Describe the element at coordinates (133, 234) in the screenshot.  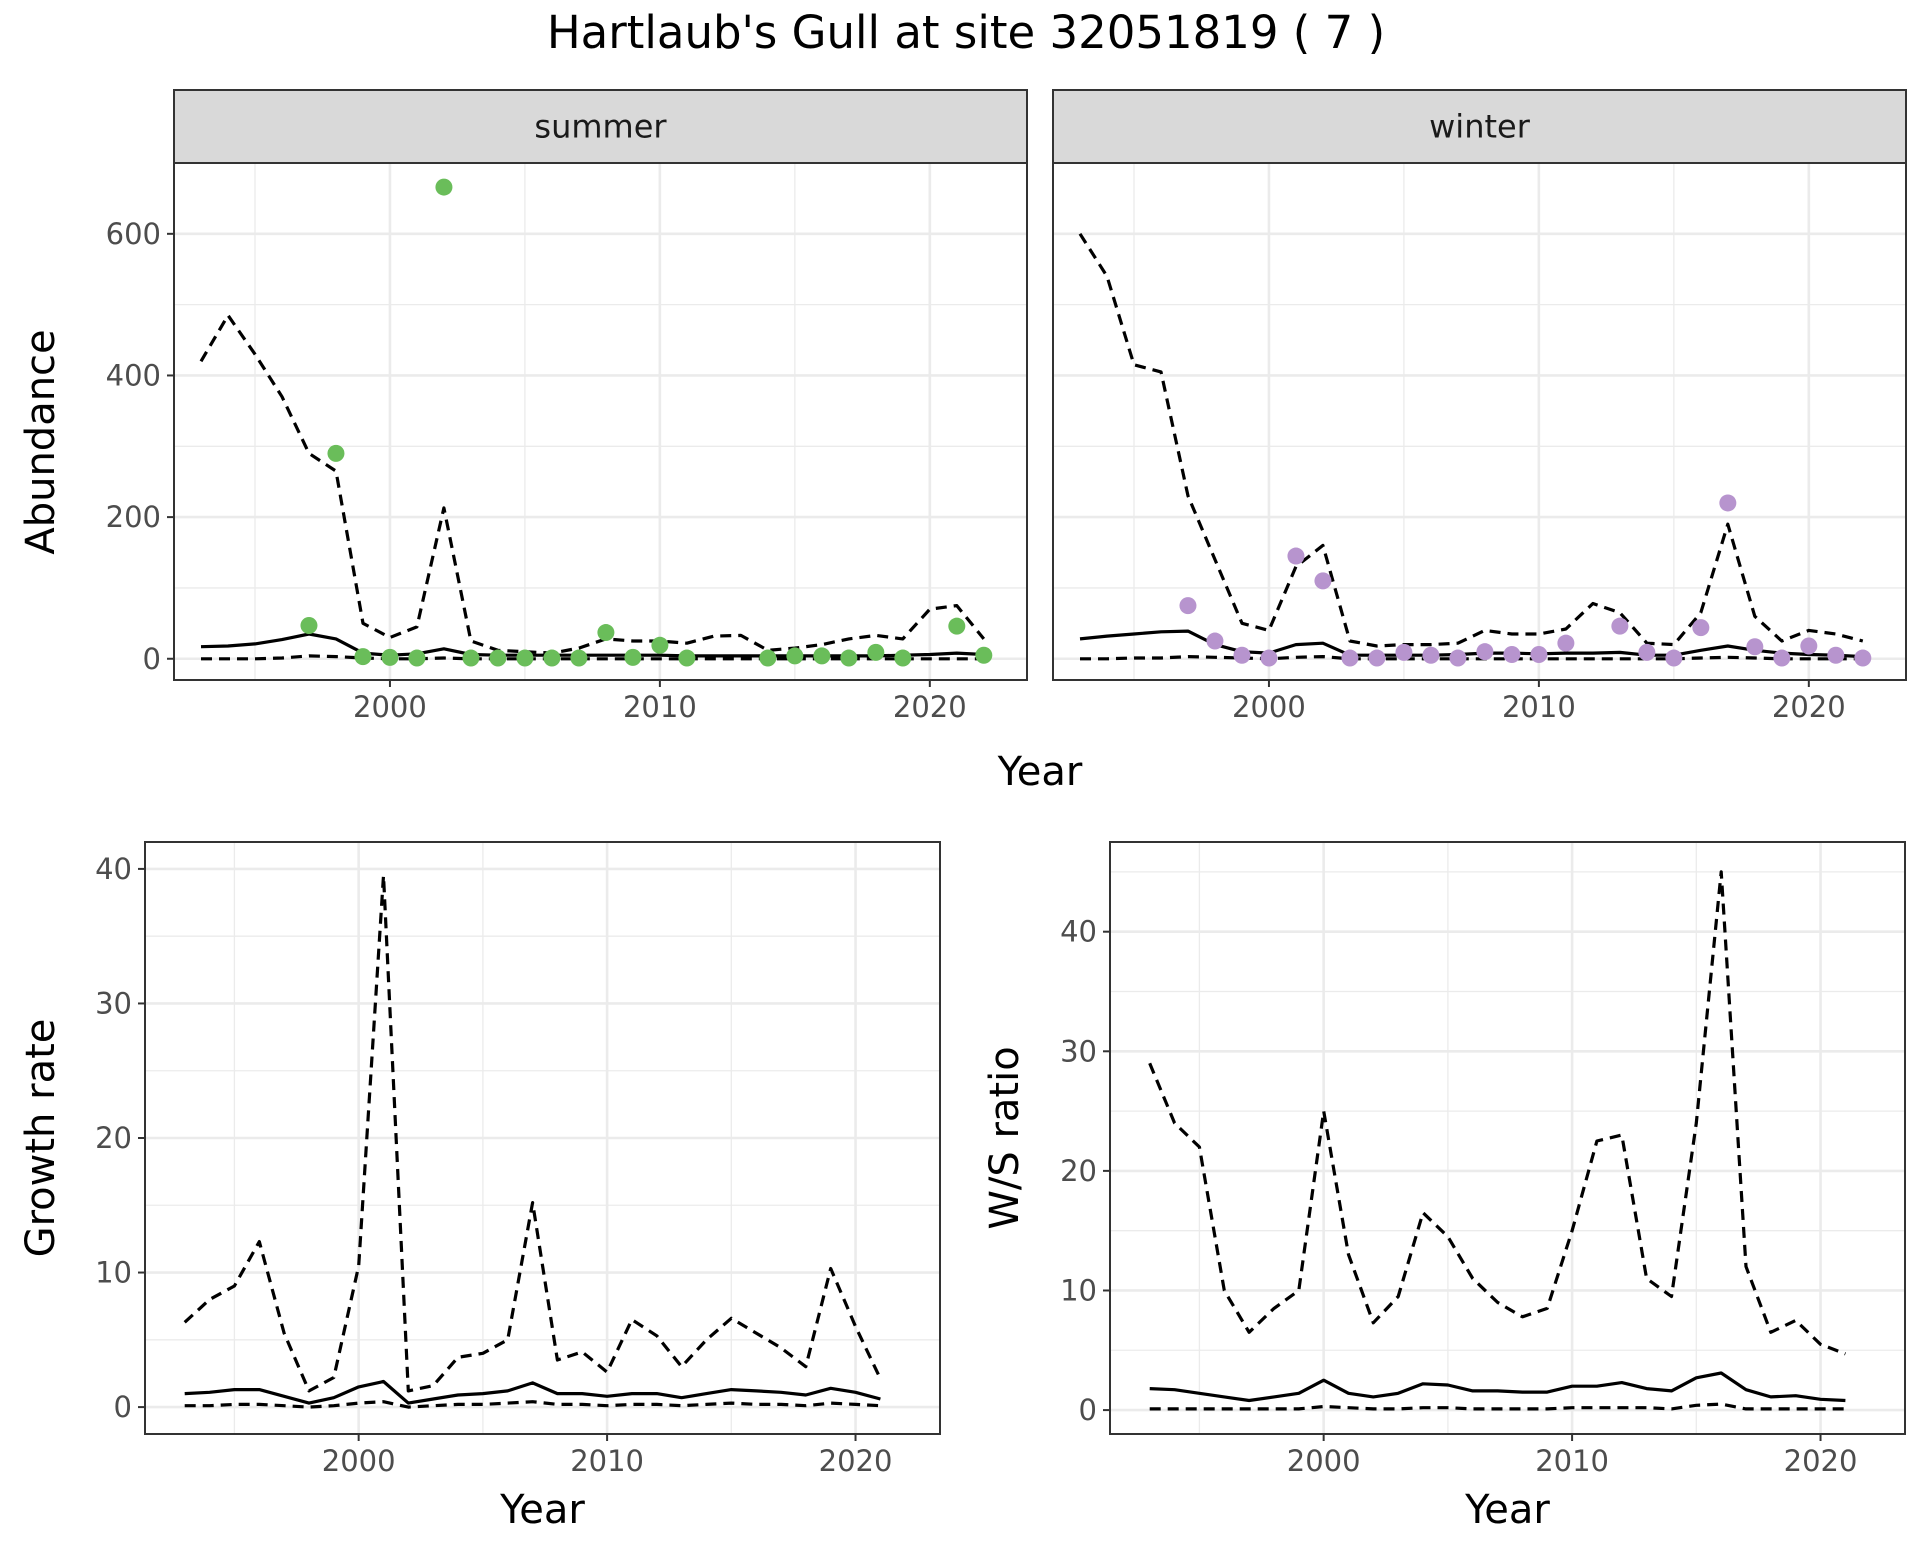
I see `y-tick-label: 600` at that location.